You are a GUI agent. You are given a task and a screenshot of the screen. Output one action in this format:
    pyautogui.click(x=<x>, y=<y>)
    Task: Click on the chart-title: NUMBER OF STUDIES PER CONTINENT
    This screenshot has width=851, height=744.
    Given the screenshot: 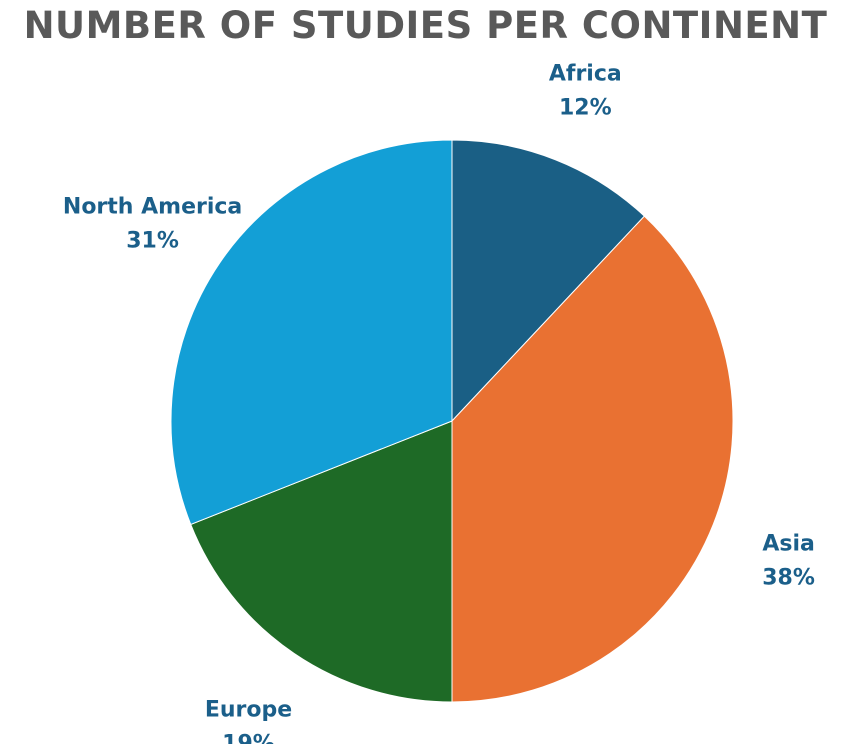 What is the action you would take?
    pyautogui.click(x=425, y=25)
    